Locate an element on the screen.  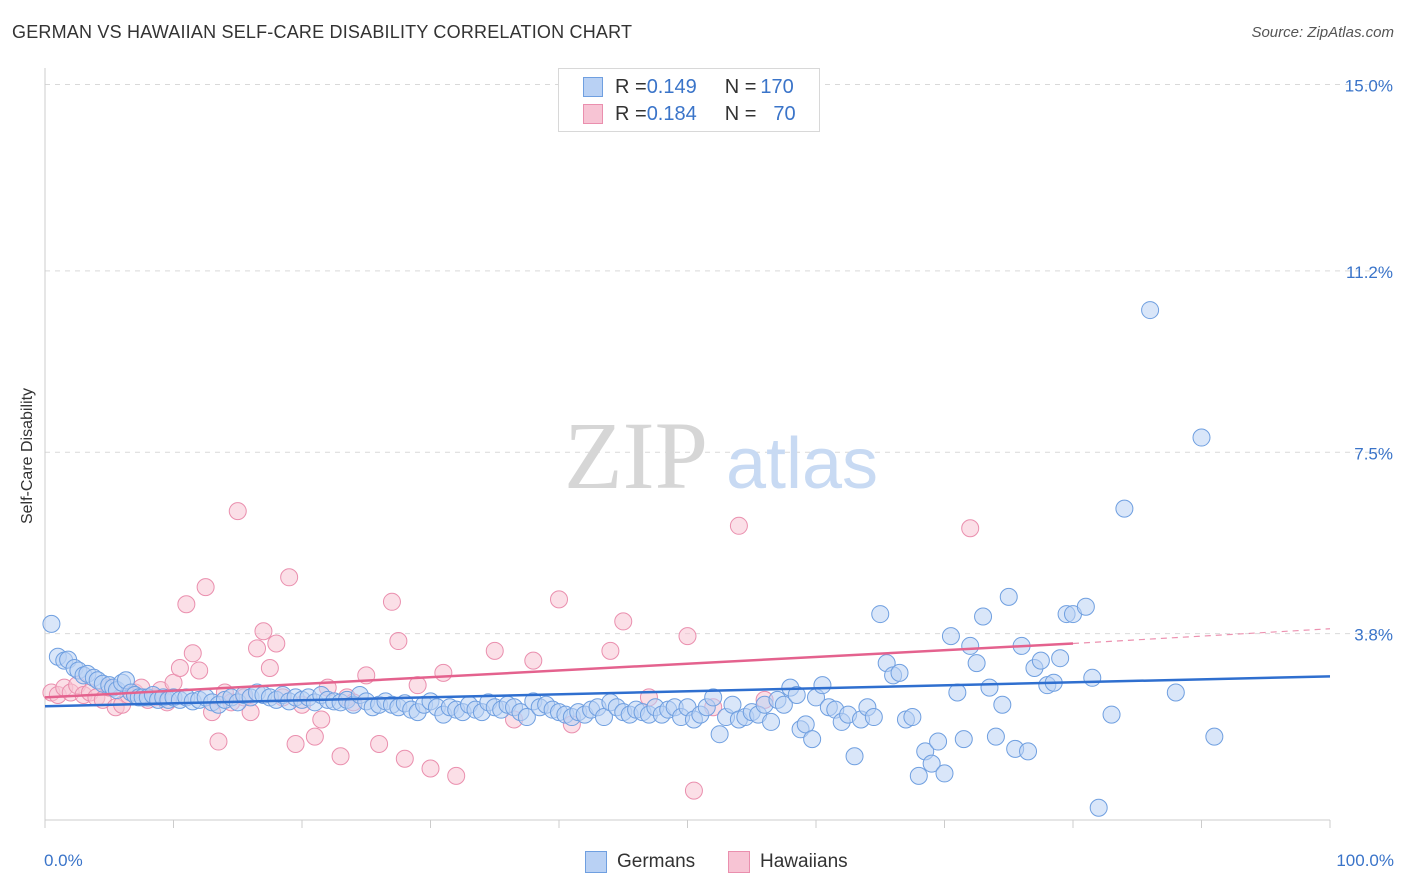
y-tick-label: 15.0% is located at coordinates (1369, 86).